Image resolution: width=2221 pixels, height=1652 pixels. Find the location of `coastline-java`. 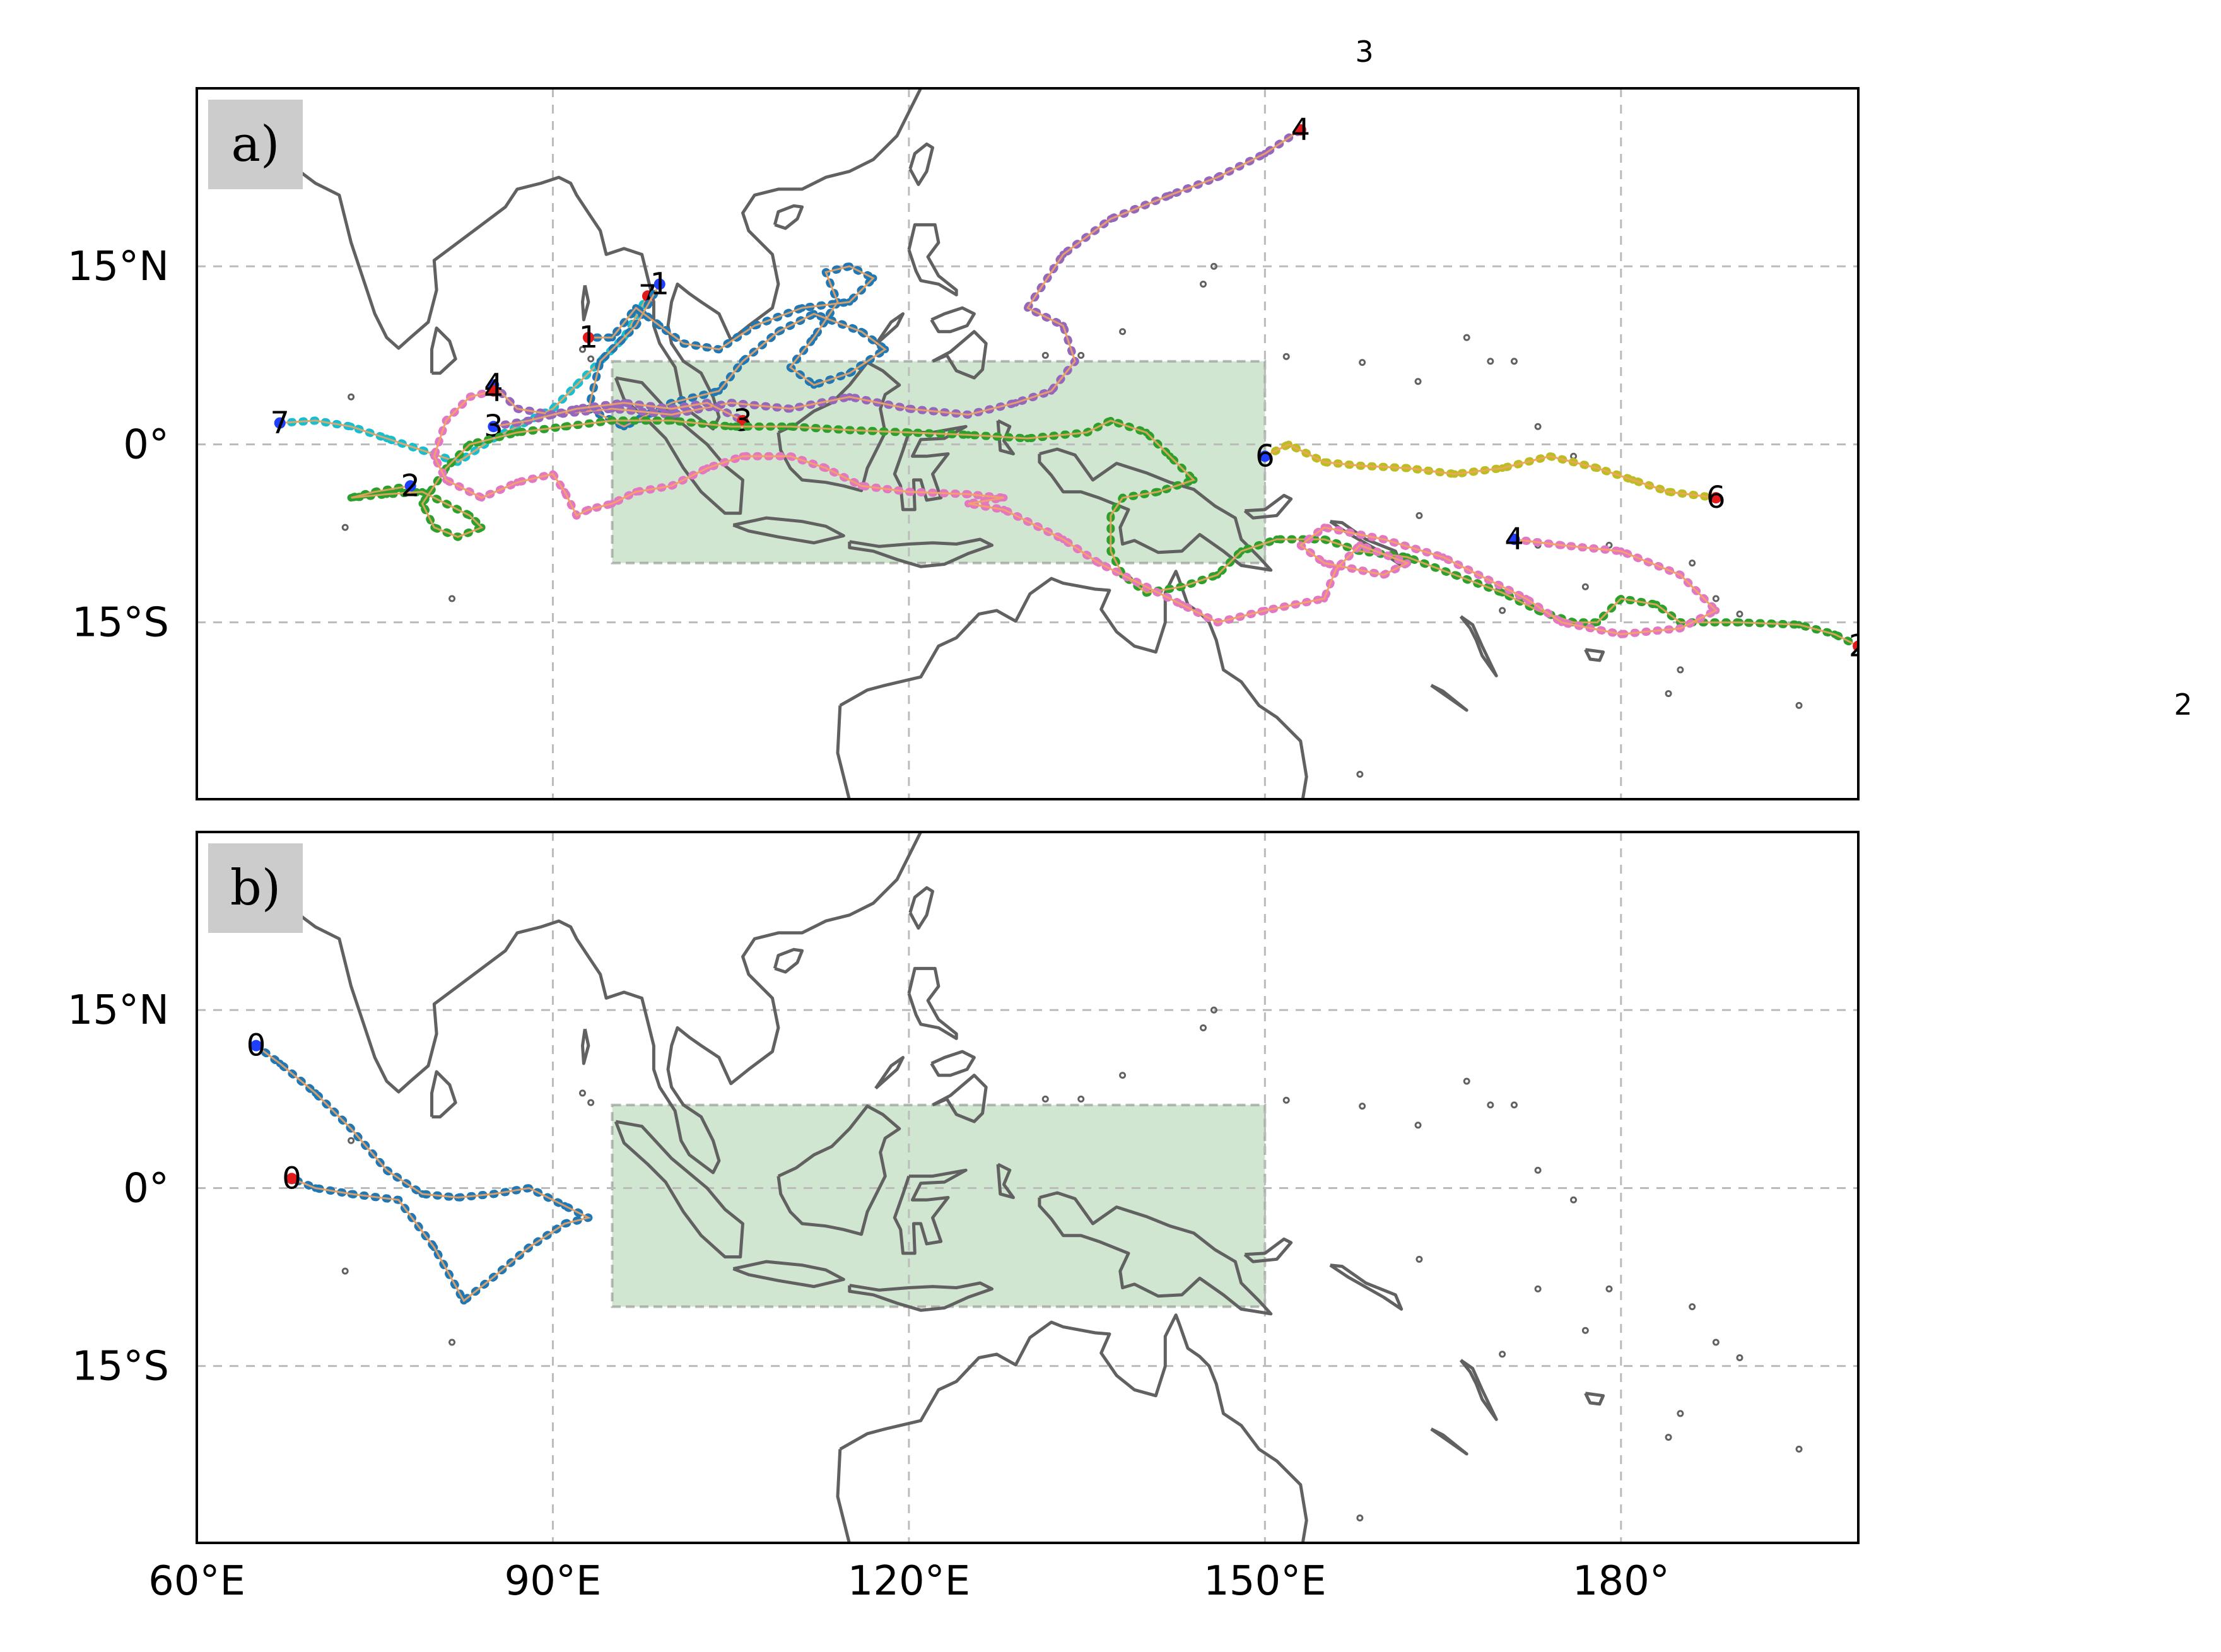

coastline-java is located at coordinates (788, 1274).